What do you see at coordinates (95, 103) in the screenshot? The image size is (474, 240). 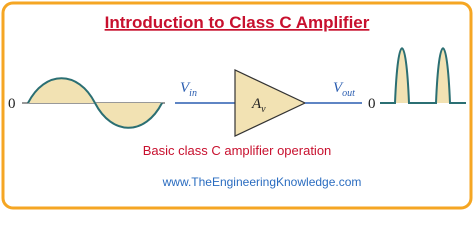 I see `sine-wave` at bounding box center [95, 103].